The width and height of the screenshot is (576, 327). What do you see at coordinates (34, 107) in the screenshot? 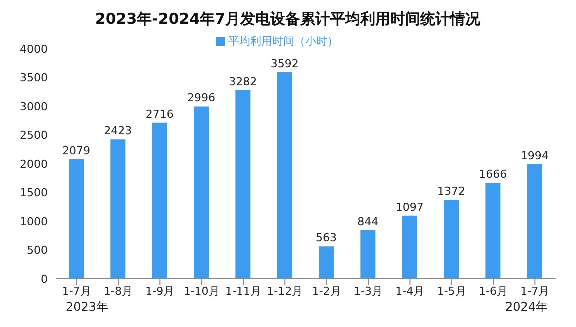
I see `y-tick-label: 3000` at bounding box center [34, 107].